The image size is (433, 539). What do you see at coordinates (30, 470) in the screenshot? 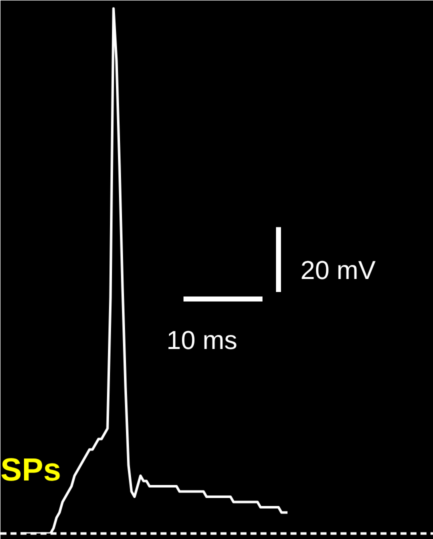
I see `annotation: SPs` at bounding box center [30, 470].